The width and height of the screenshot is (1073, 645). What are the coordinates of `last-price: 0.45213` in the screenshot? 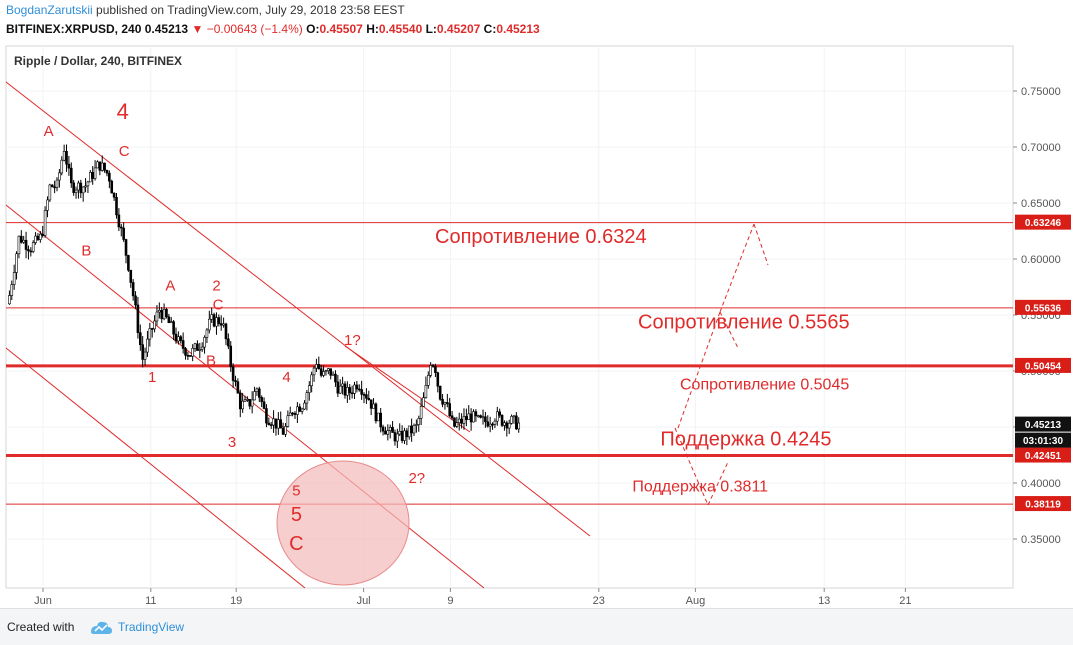 It's located at (166, 29).